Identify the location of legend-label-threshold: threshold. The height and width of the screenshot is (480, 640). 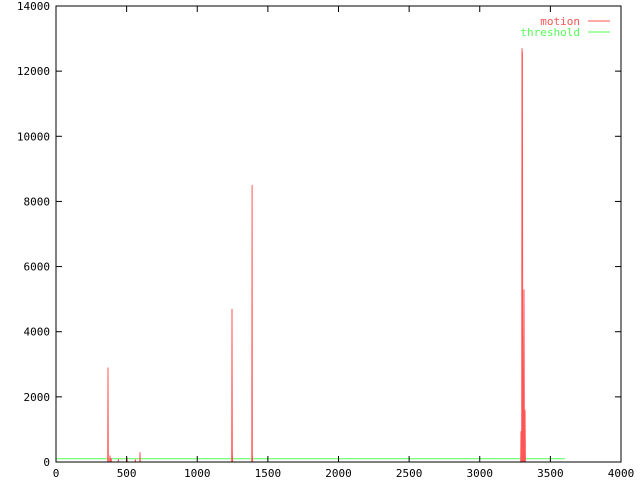
(550, 32).